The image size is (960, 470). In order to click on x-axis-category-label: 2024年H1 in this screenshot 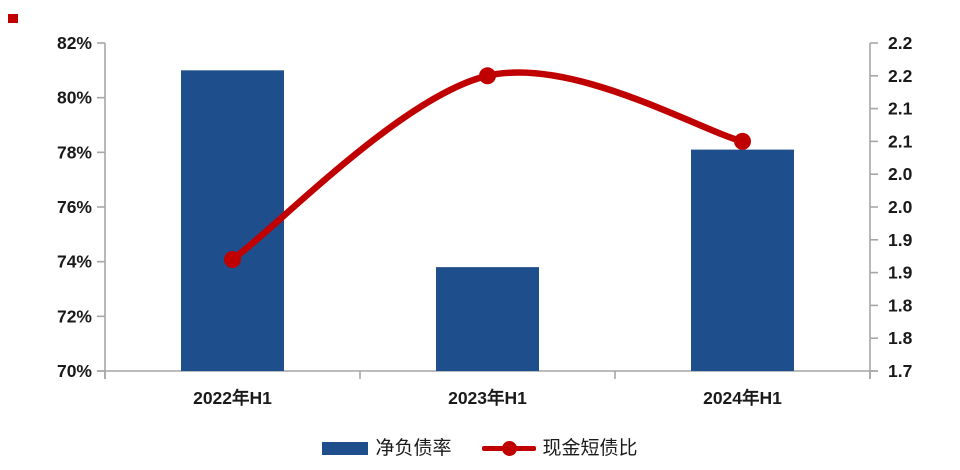, I will do `click(742, 398)`.